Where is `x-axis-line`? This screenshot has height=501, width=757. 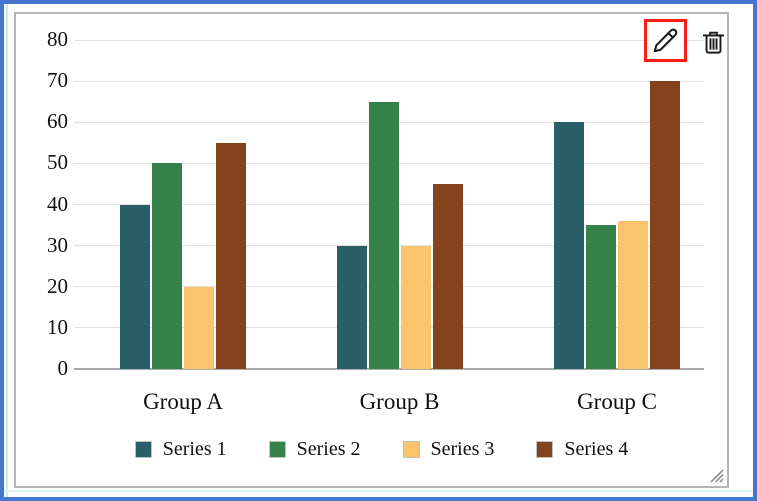 x-axis-line is located at coordinates (389, 369).